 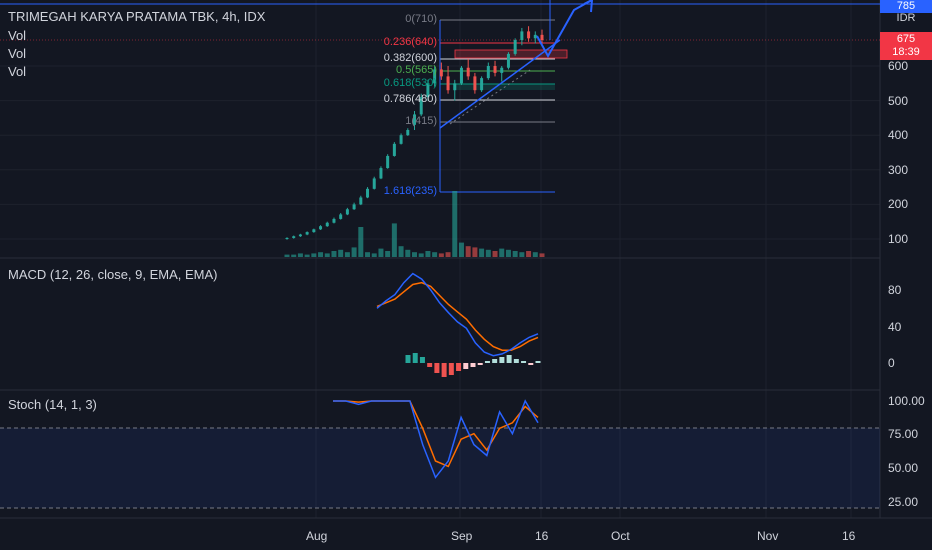 What do you see at coordinates (410, 191) in the screenshot?
I see `fib-label-7: 1.618(235)` at bounding box center [410, 191].